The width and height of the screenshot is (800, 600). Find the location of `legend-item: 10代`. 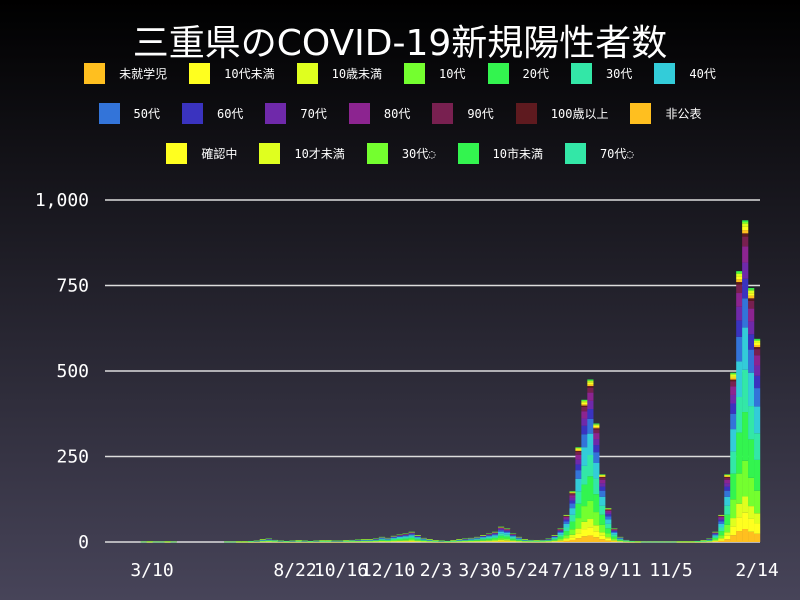

legend-item: 10代 is located at coordinates (435, 73).